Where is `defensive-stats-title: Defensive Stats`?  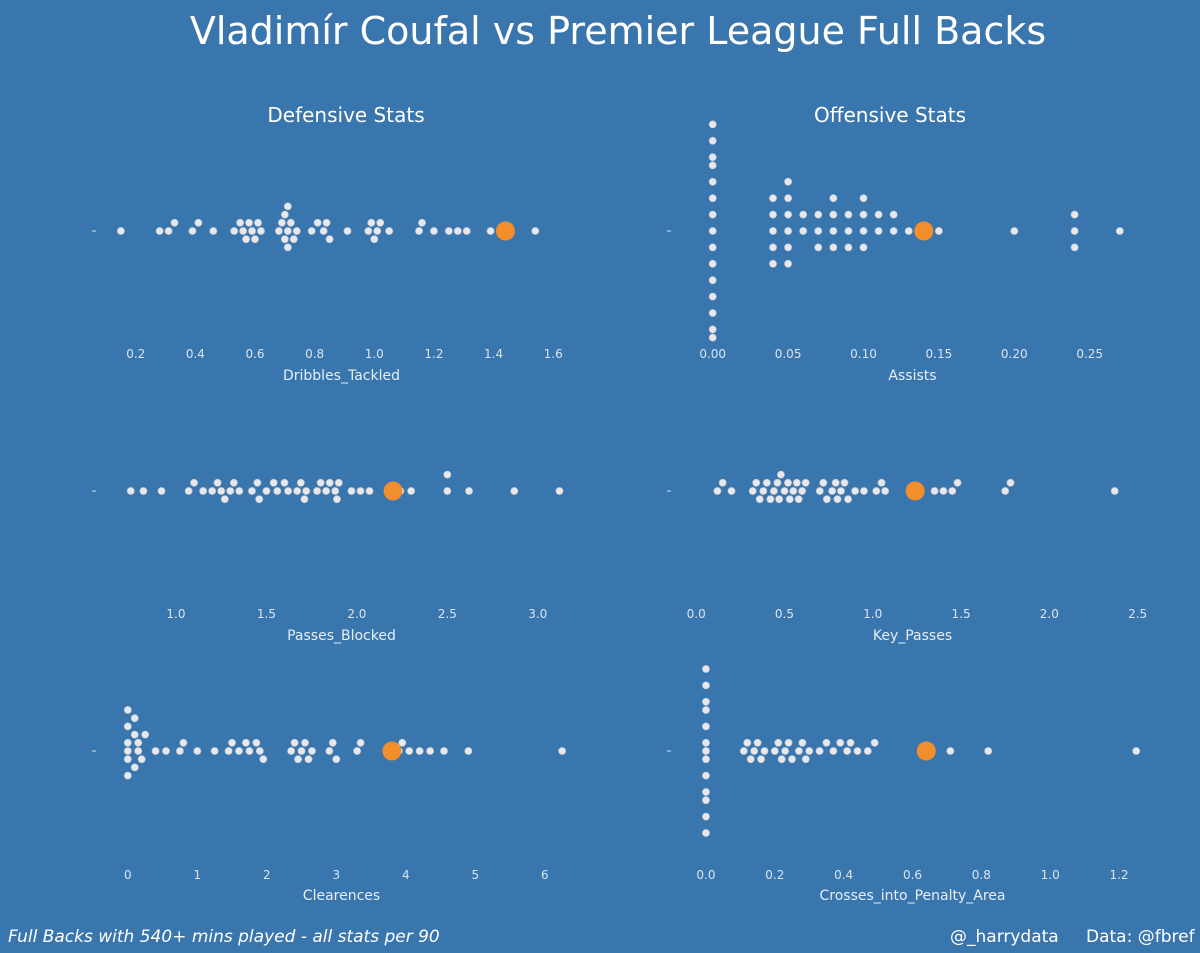 defensive-stats-title: Defensive Stats is located at coordinates (346, 115).